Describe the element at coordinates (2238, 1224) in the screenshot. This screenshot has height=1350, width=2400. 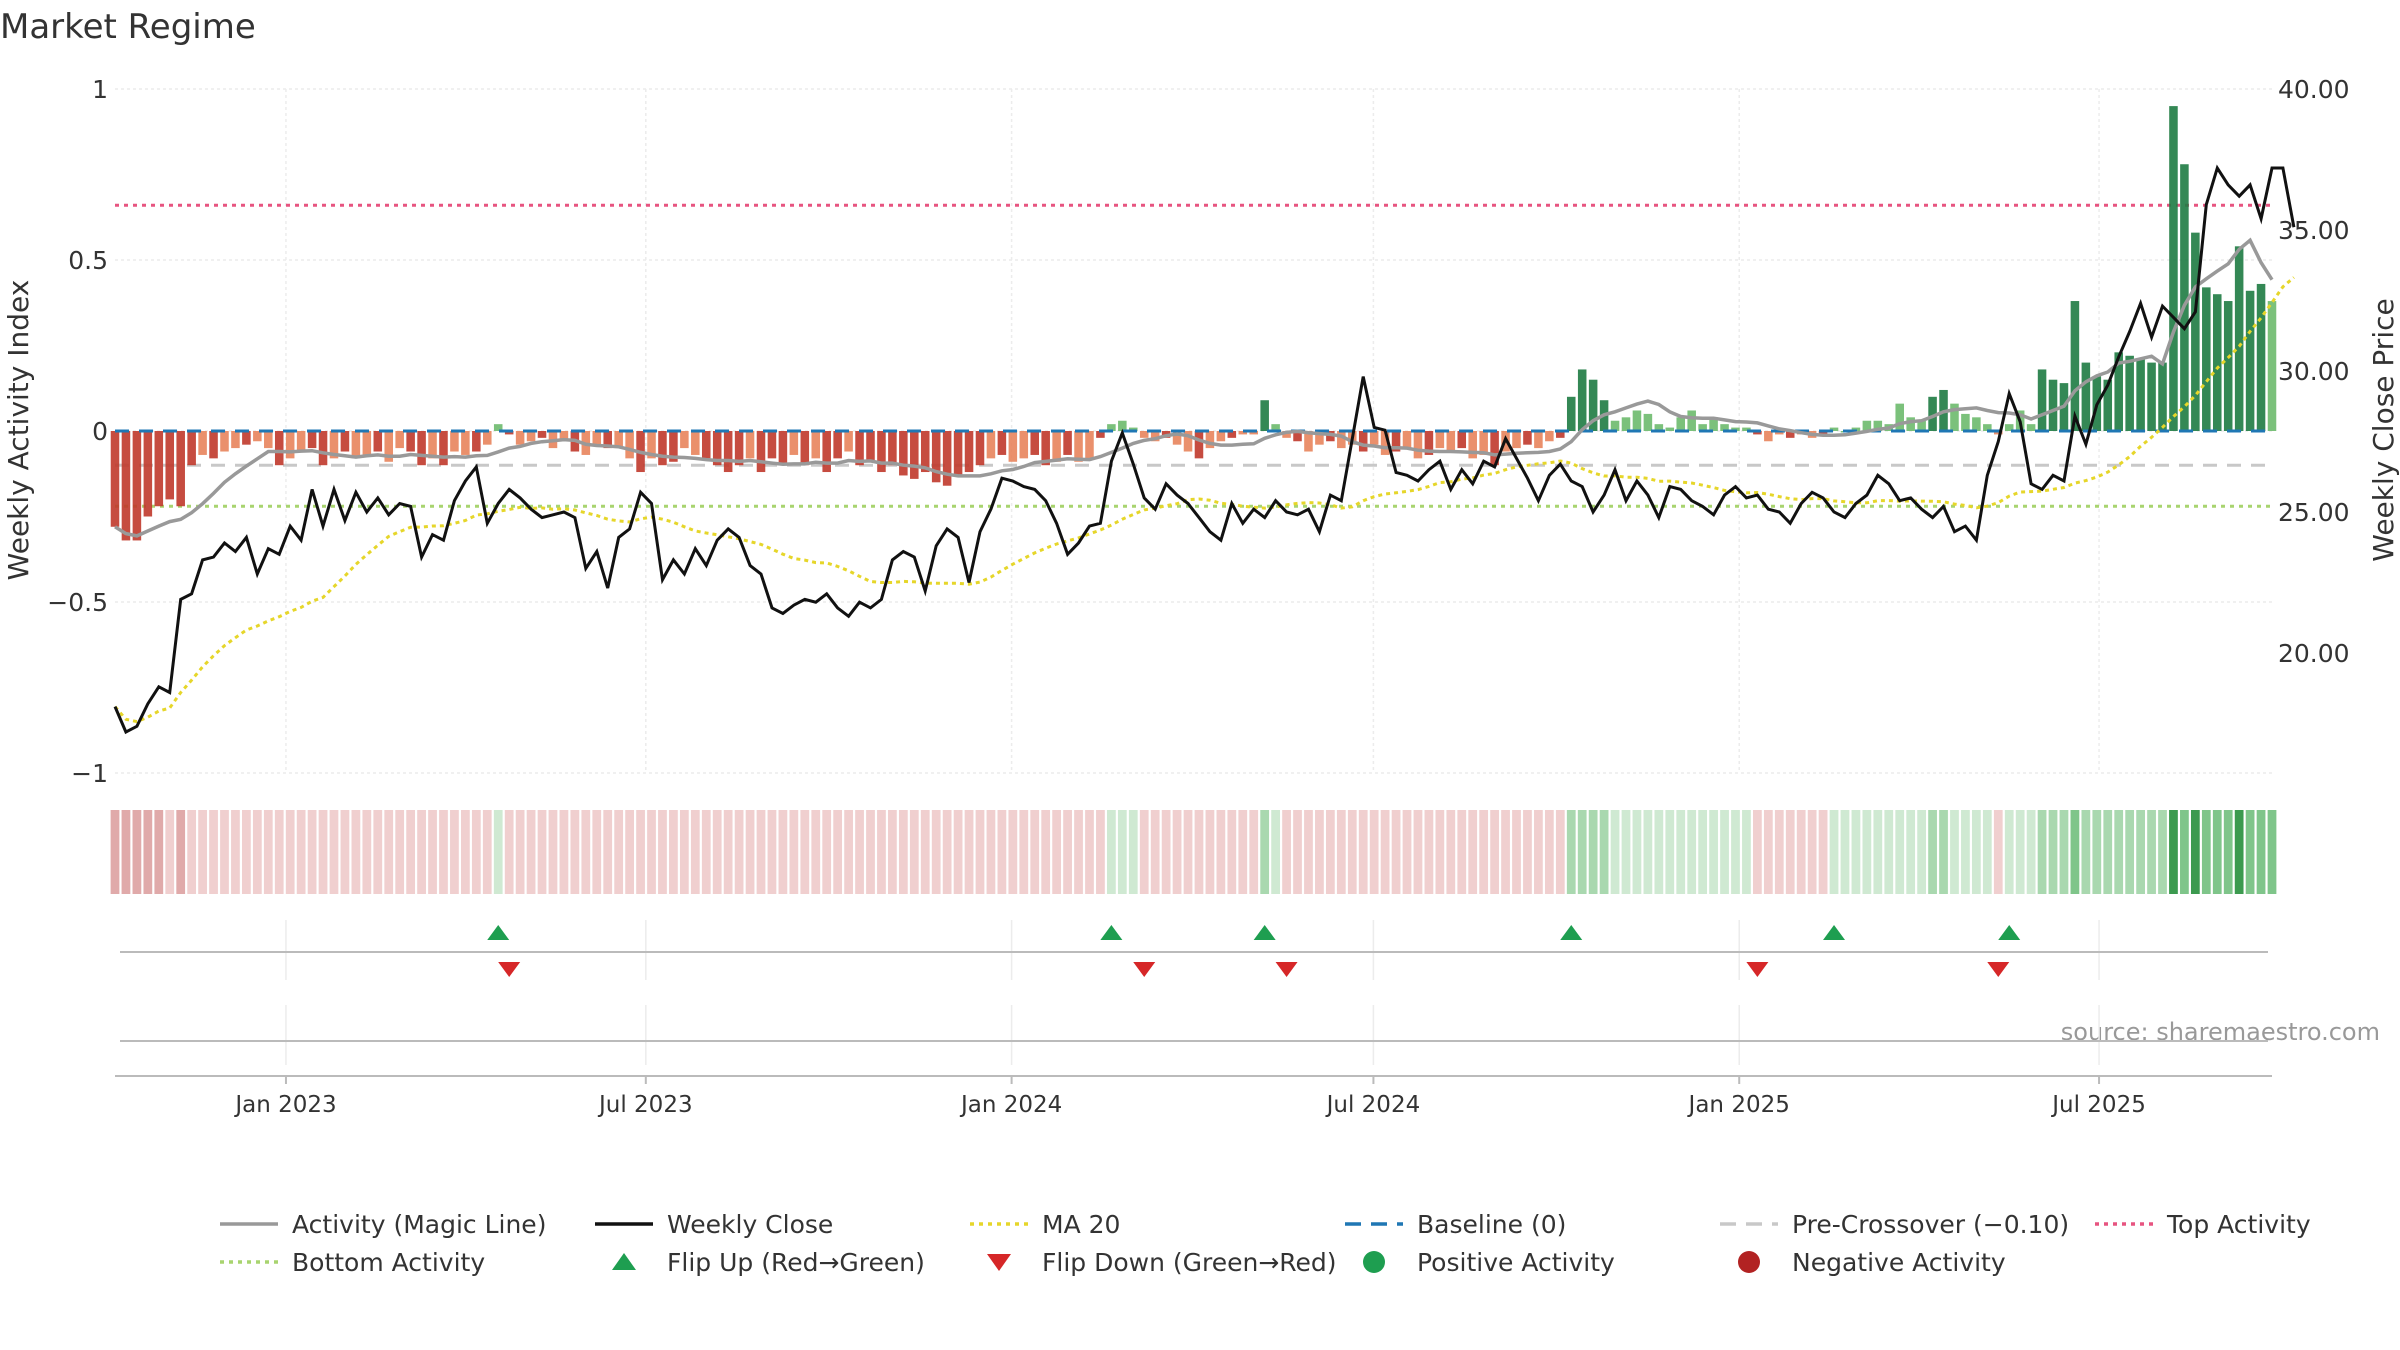
I see `legend-label: Top Activity` at that location.